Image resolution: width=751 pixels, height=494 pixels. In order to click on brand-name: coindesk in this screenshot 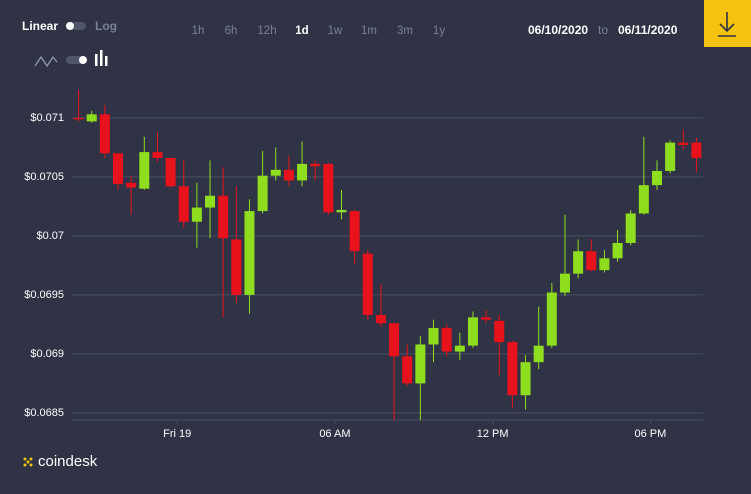, I will do `click(68, 461)`.